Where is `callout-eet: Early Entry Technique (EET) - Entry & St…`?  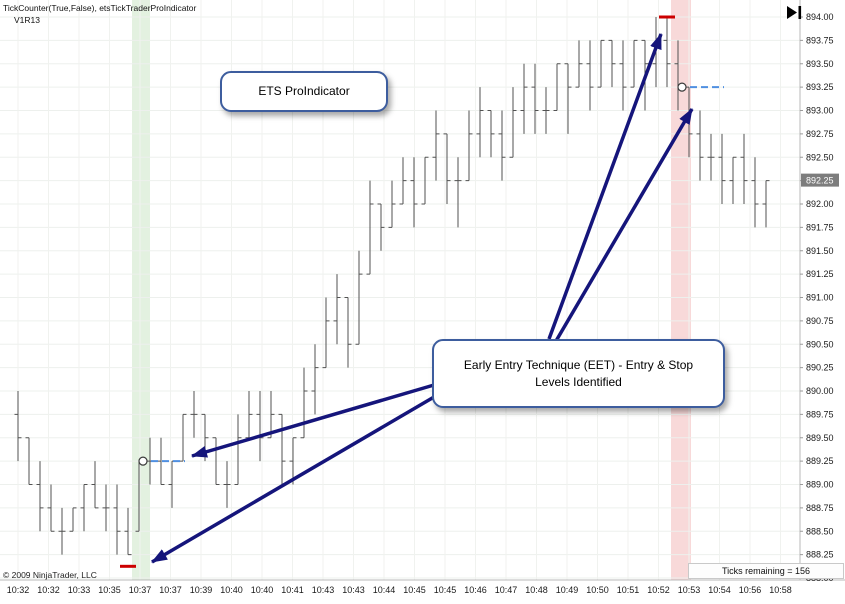 callout-eet: Early Entry Technique (EET) - Entry & St… is located at coordinates (578, 373).